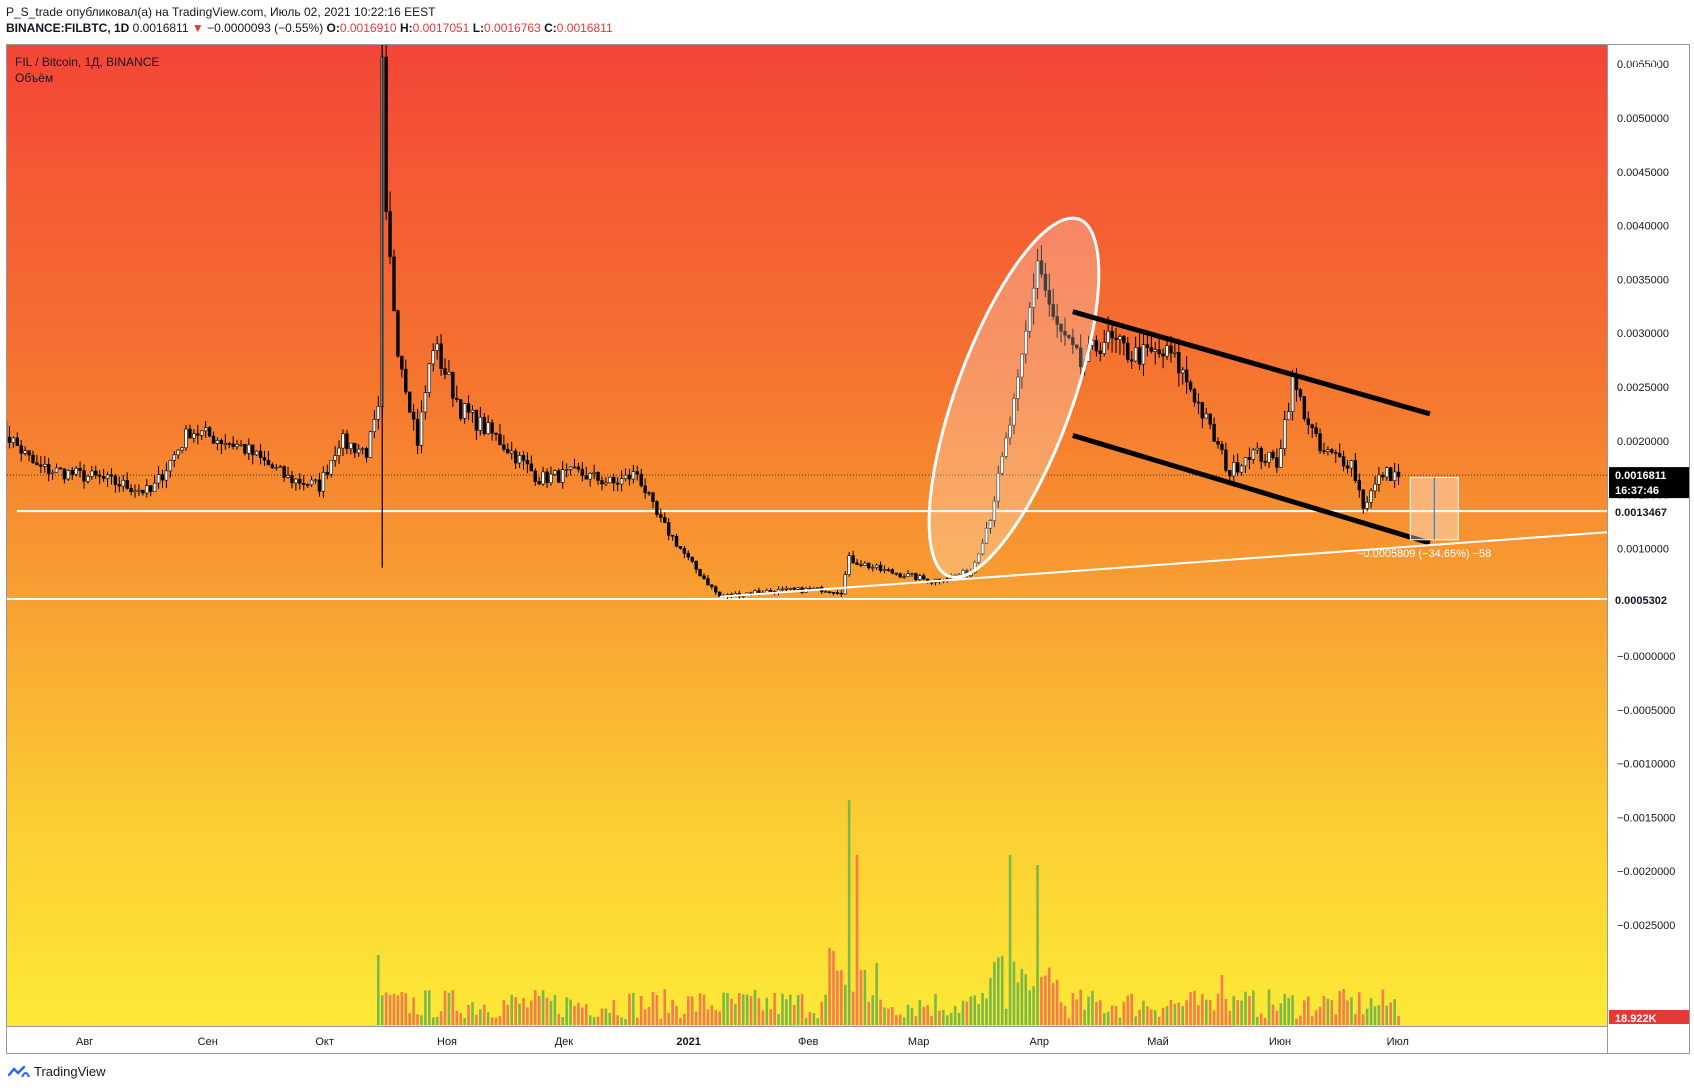 This screenshot has width=1694, height=1091. I want to click on price-tick-label: −0.0020000, so click(1646, 872).